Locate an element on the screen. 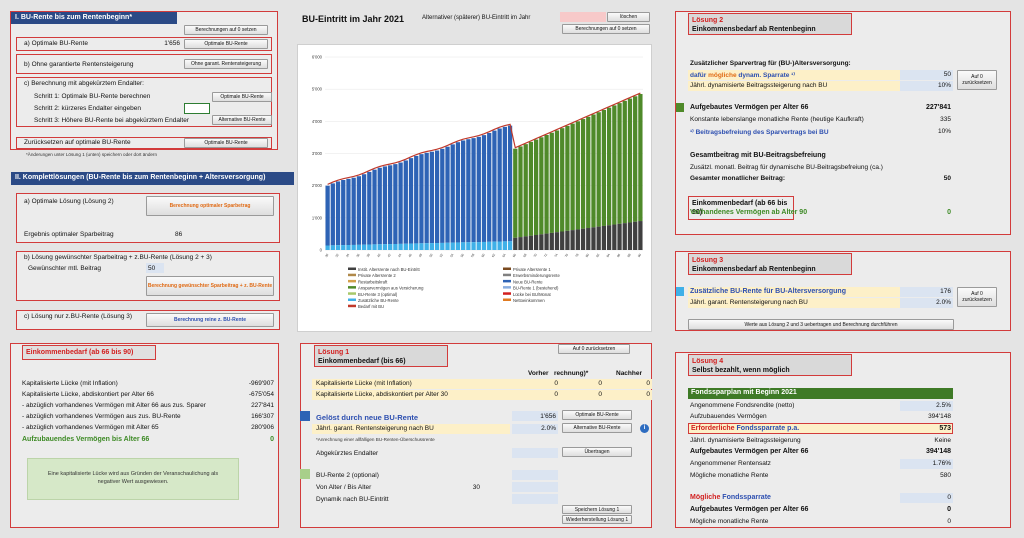 This screenshot has width=1024, height=538. solution-3-reset-button: Auf 0 zurücksetzen is located at coordinates (977, 297).